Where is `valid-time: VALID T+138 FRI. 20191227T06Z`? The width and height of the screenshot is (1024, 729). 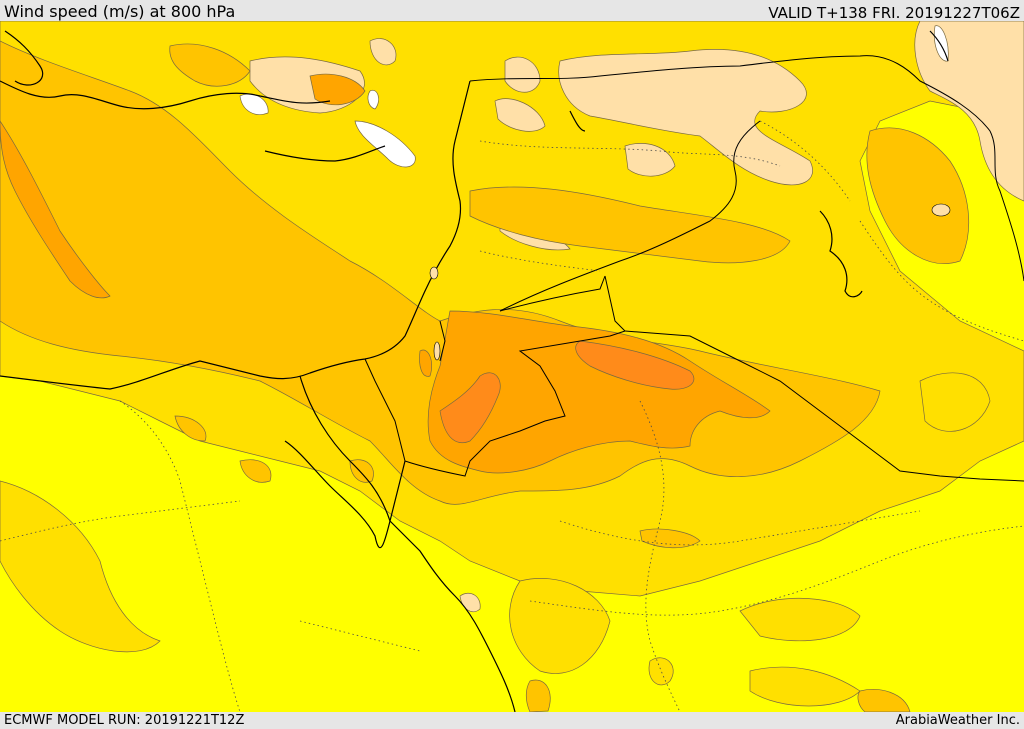 valid-time: VALID T+138 FRI. 20191227T06Z is located at coordinates (894, 13).